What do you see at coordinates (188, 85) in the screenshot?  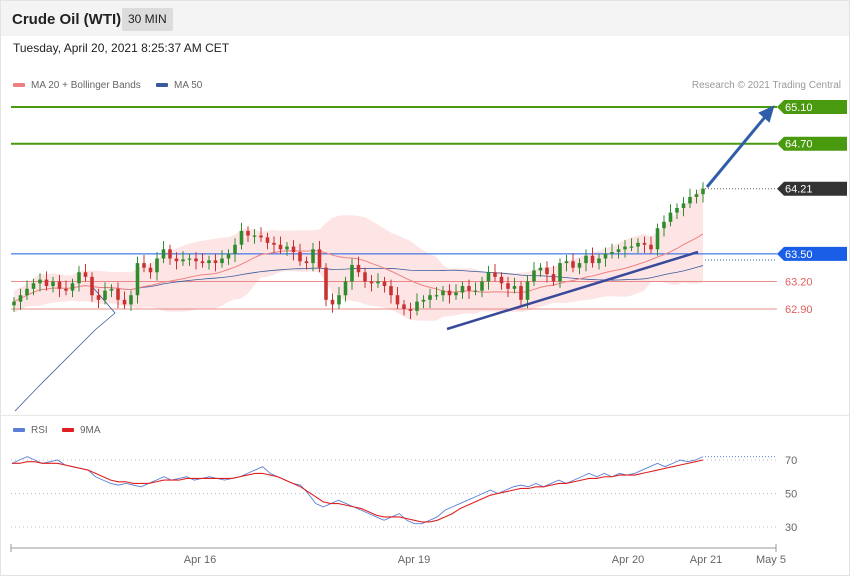 I see `legend-label-ma50: MA 50` at bounding box center [188, 85].